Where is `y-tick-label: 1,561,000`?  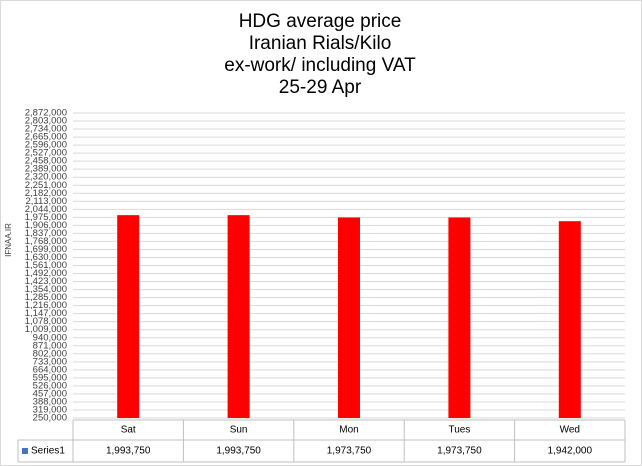 y-tick-label: 1,561,000 is located at coordinates (46, 265).